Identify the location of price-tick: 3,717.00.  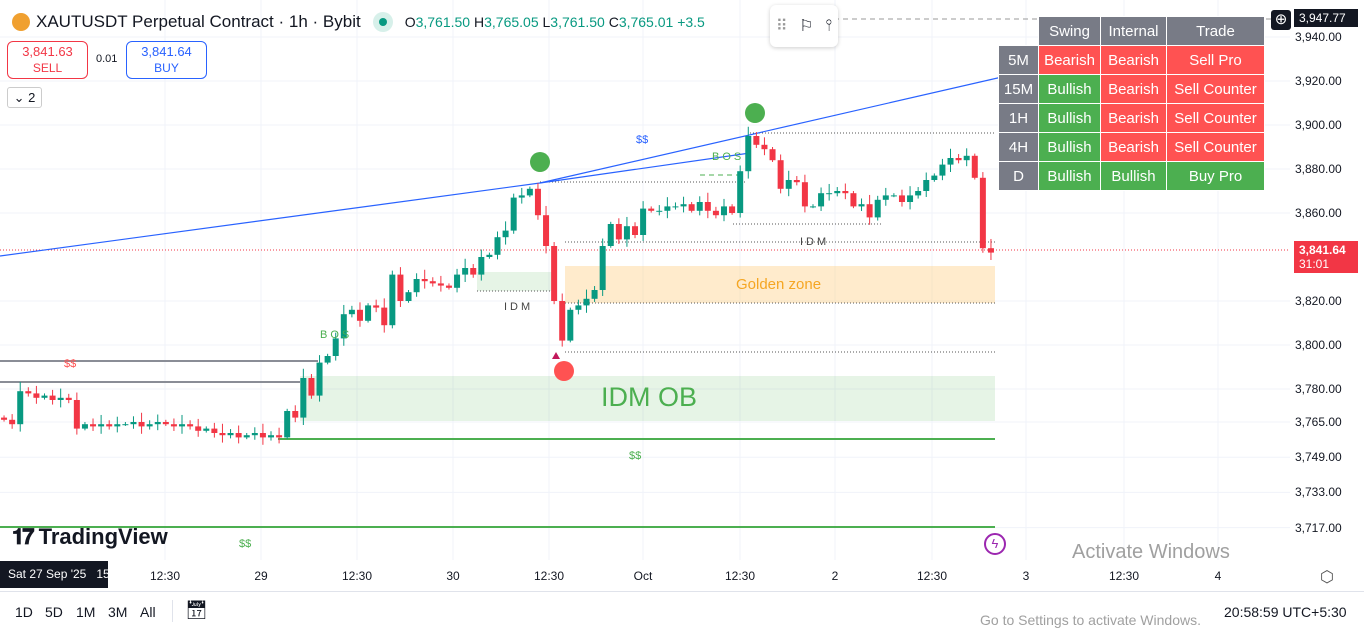
(1318, 527).